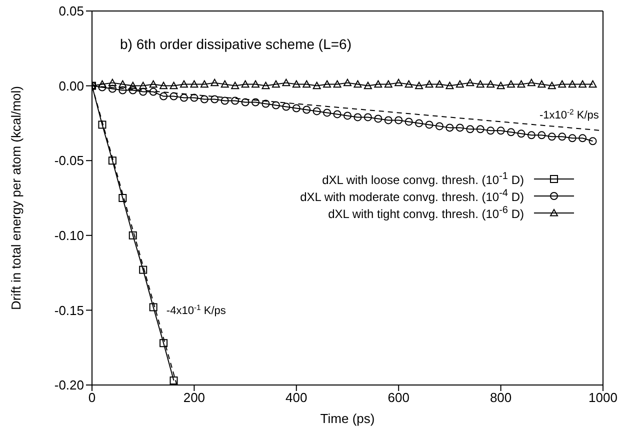 The width and height of the screenshot is (626, 433). Describe the element at coordinates (92, 398) in the screenshot. I see `x-tick-label: 0` at that location.